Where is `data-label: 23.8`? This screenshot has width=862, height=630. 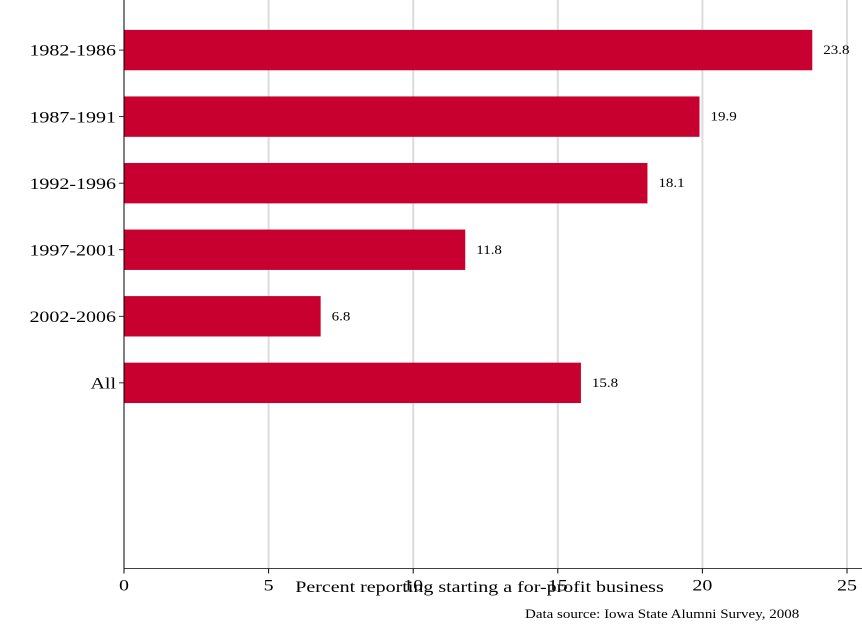
data-label: 23.8 is located at coordinates (836, 49).